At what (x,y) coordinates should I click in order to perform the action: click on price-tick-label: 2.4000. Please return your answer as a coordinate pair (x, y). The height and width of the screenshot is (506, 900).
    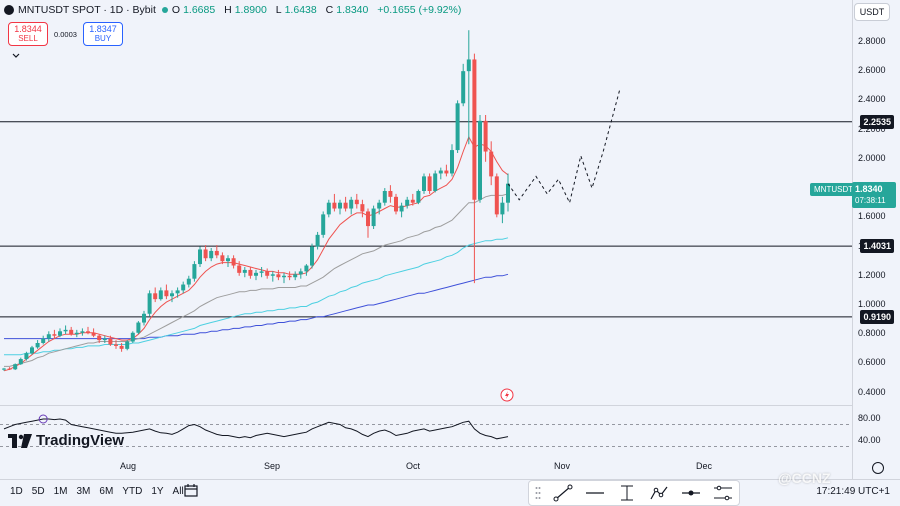
    Looking at the image, I should click on (872, 99).